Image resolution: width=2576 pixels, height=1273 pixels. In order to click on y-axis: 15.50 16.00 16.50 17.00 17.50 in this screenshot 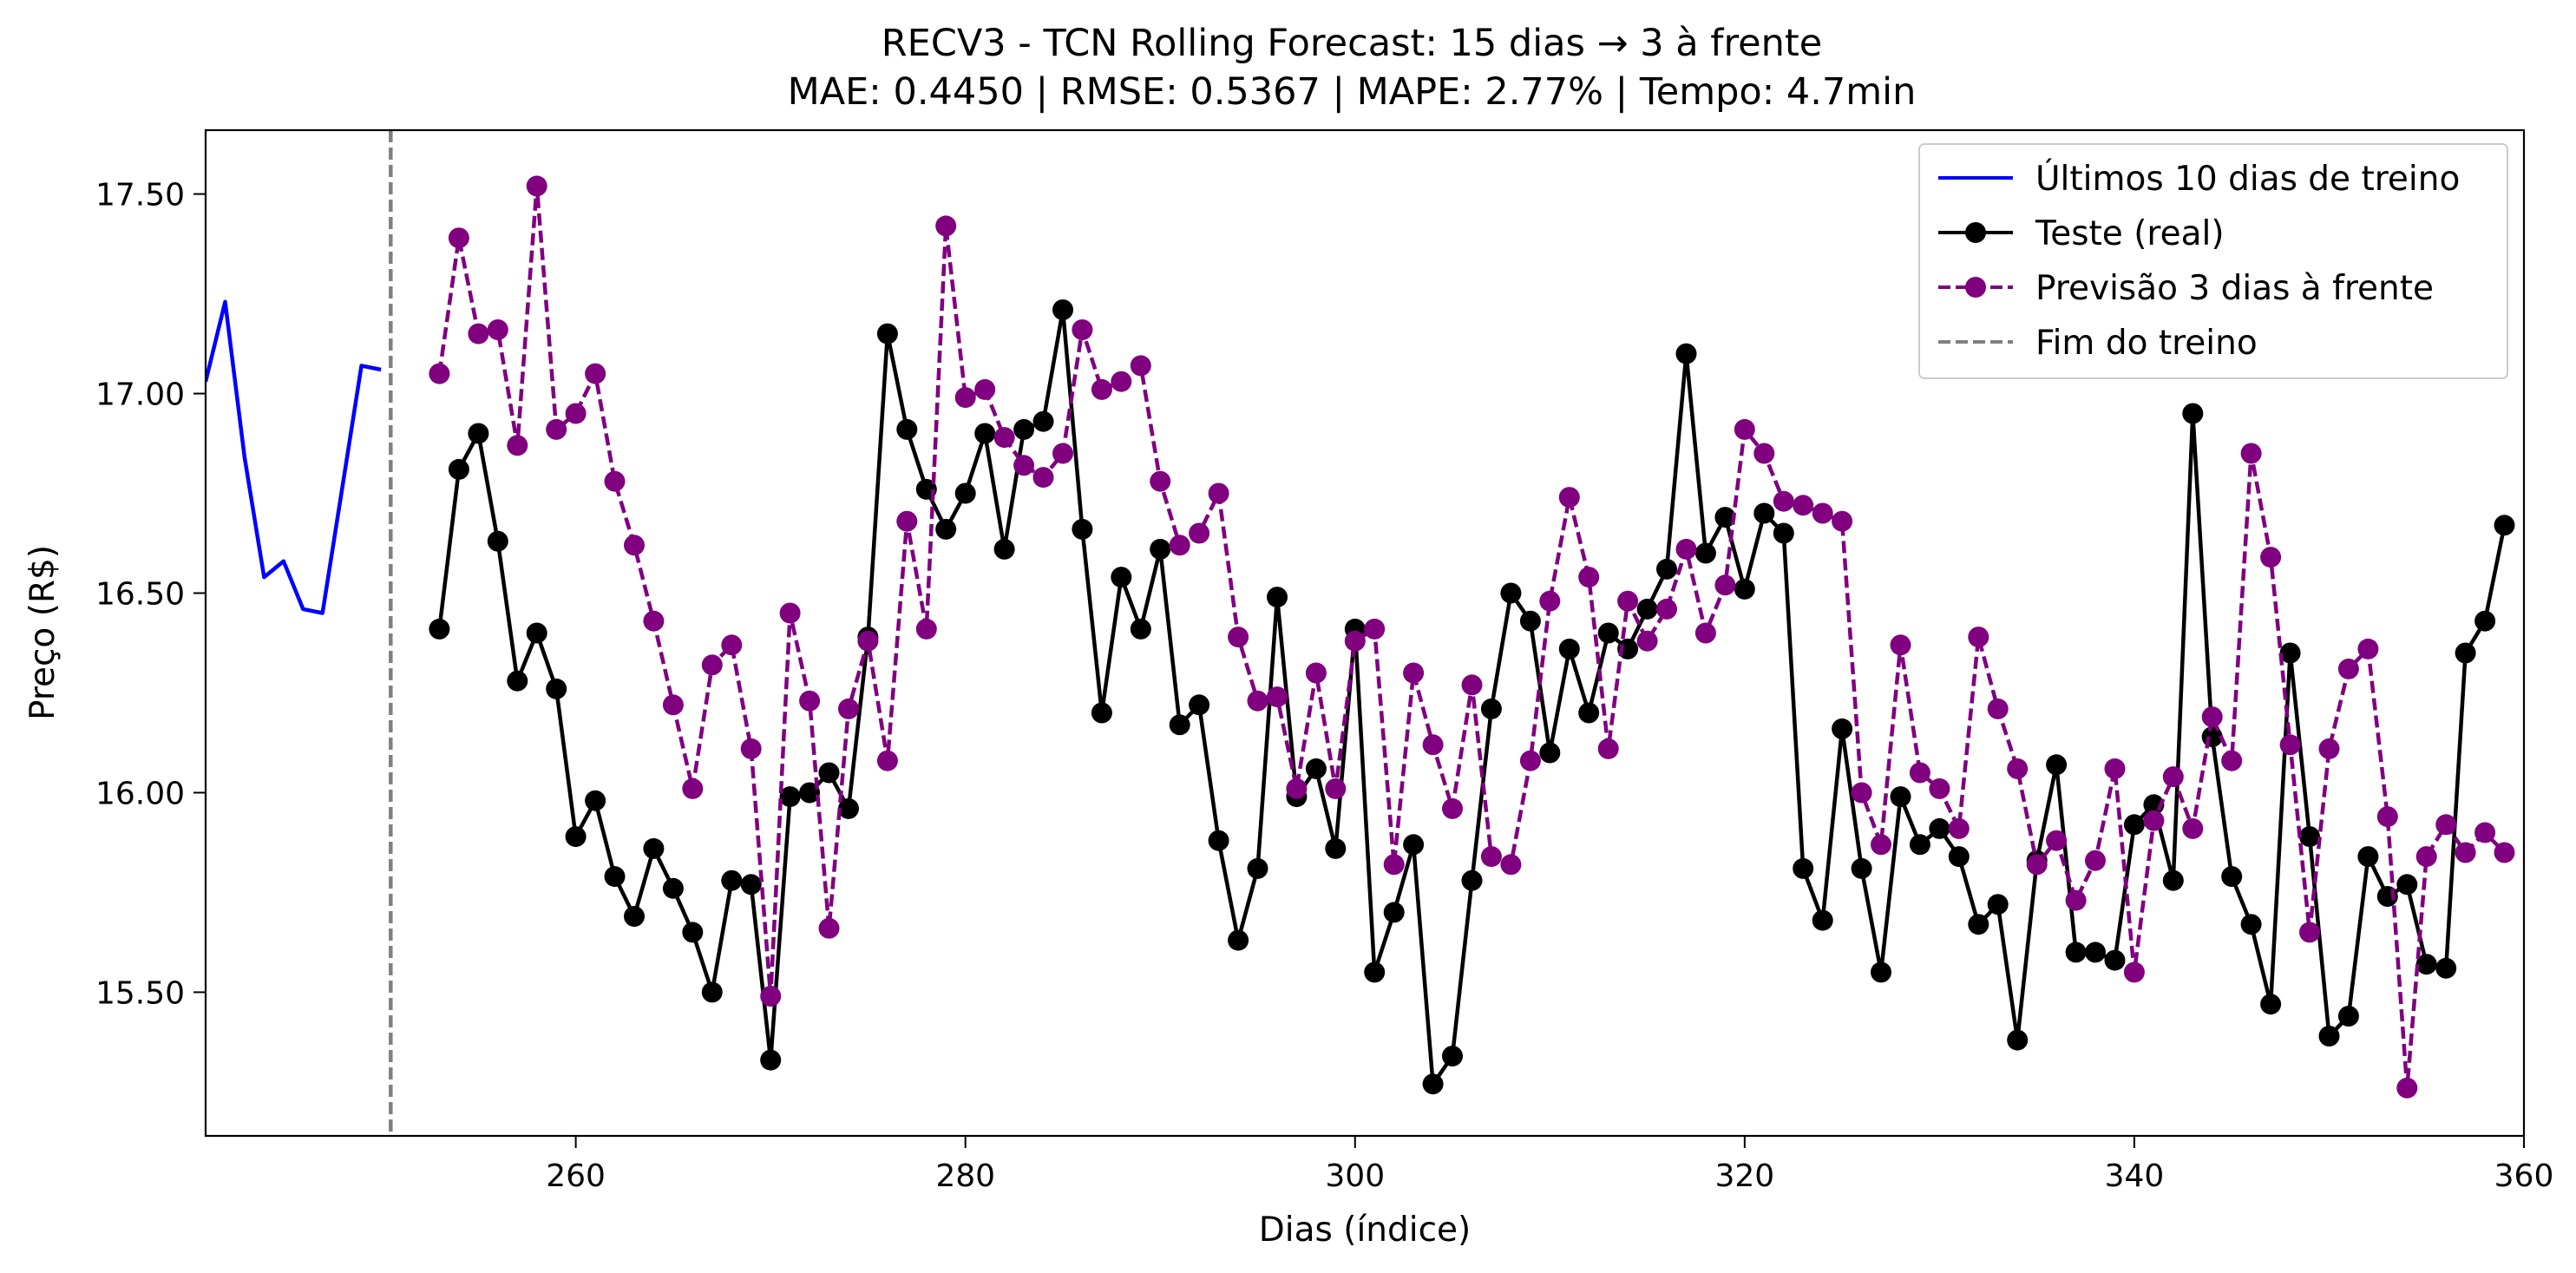, I will do `click(150, 594)`.